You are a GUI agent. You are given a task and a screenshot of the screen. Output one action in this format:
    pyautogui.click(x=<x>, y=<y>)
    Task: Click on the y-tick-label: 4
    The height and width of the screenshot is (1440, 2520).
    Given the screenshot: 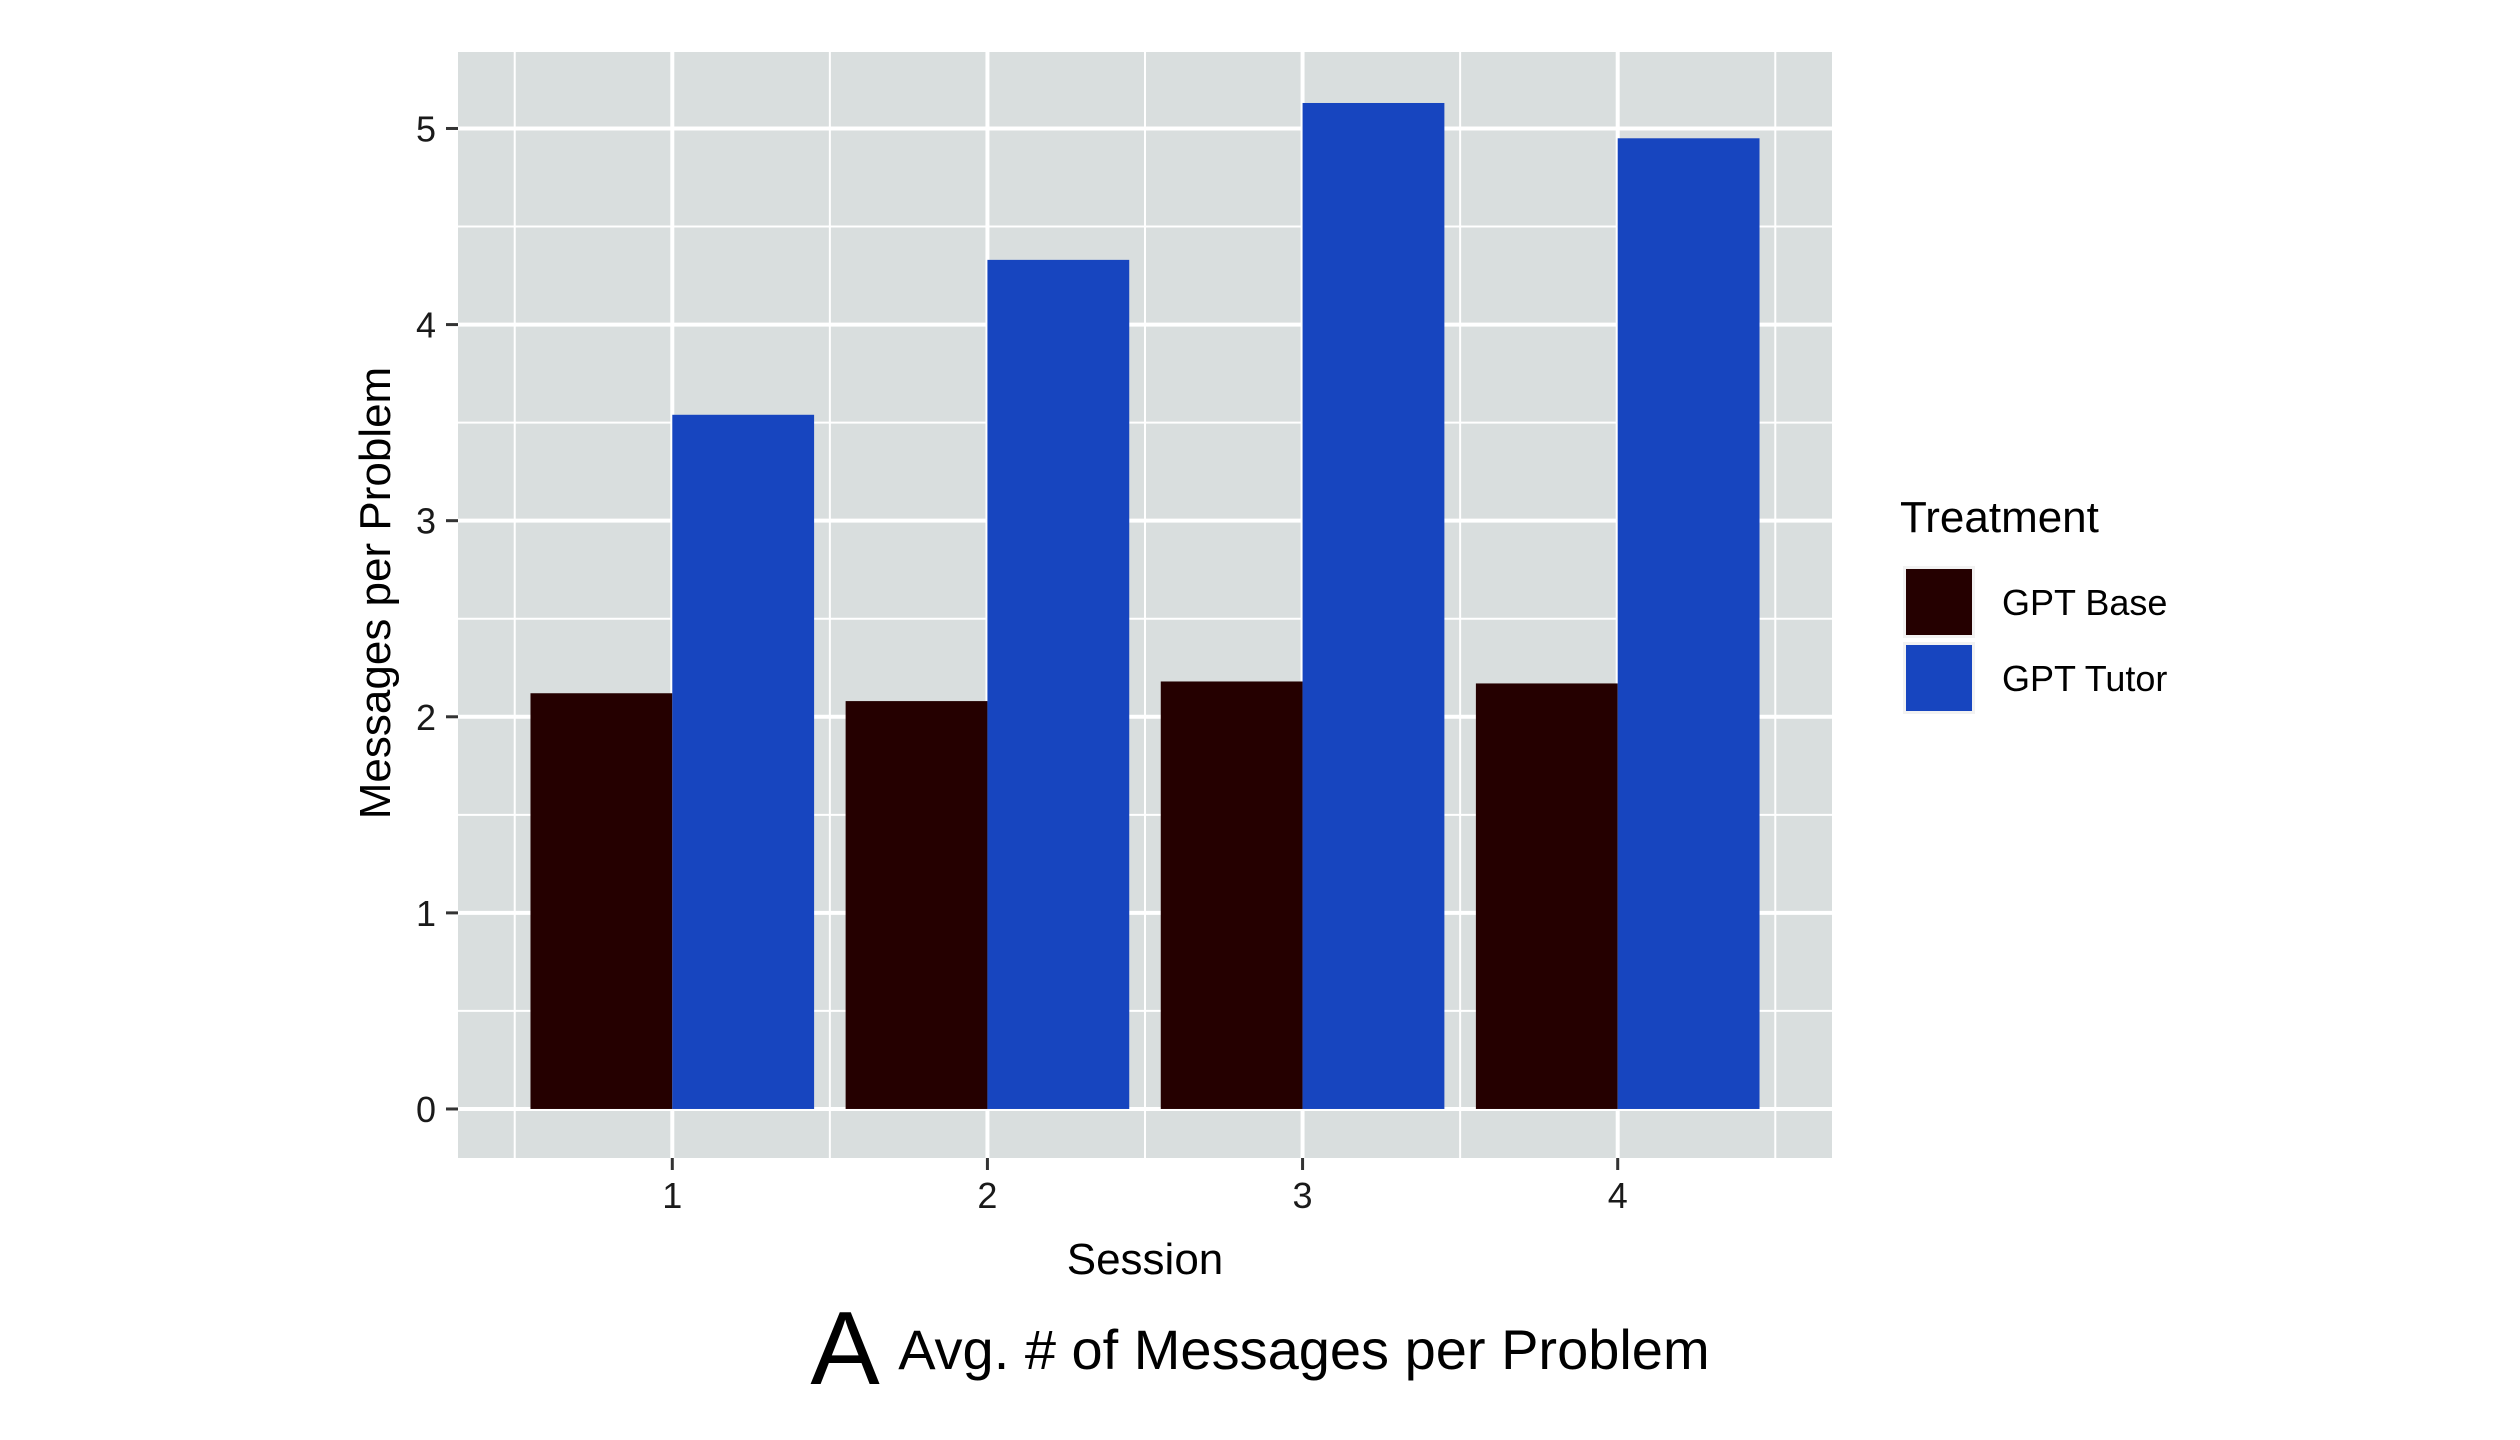 What is the action you would take?
    pyautogui.click(x=426, y=325)
    